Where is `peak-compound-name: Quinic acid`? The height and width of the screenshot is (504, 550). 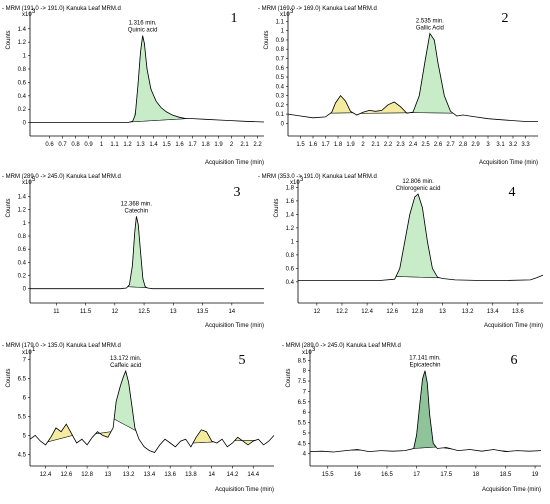 peak-compound-name: Quinic acid is located at coordinates (143, 30).